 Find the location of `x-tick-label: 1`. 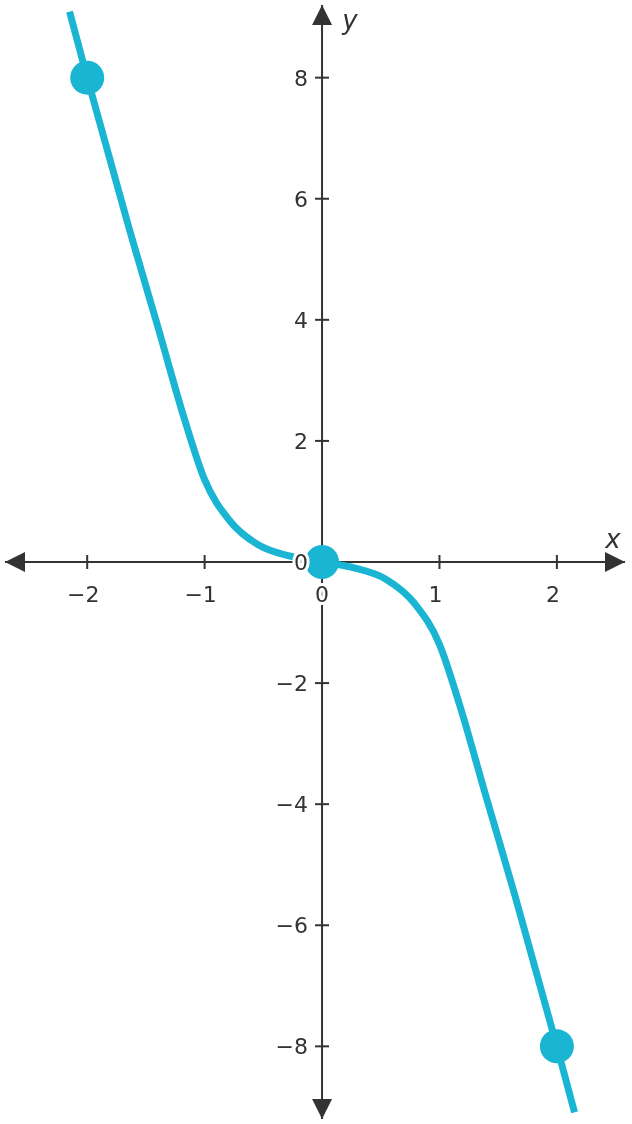

x-tick-label: 1 is located at coordinates (435, 594).